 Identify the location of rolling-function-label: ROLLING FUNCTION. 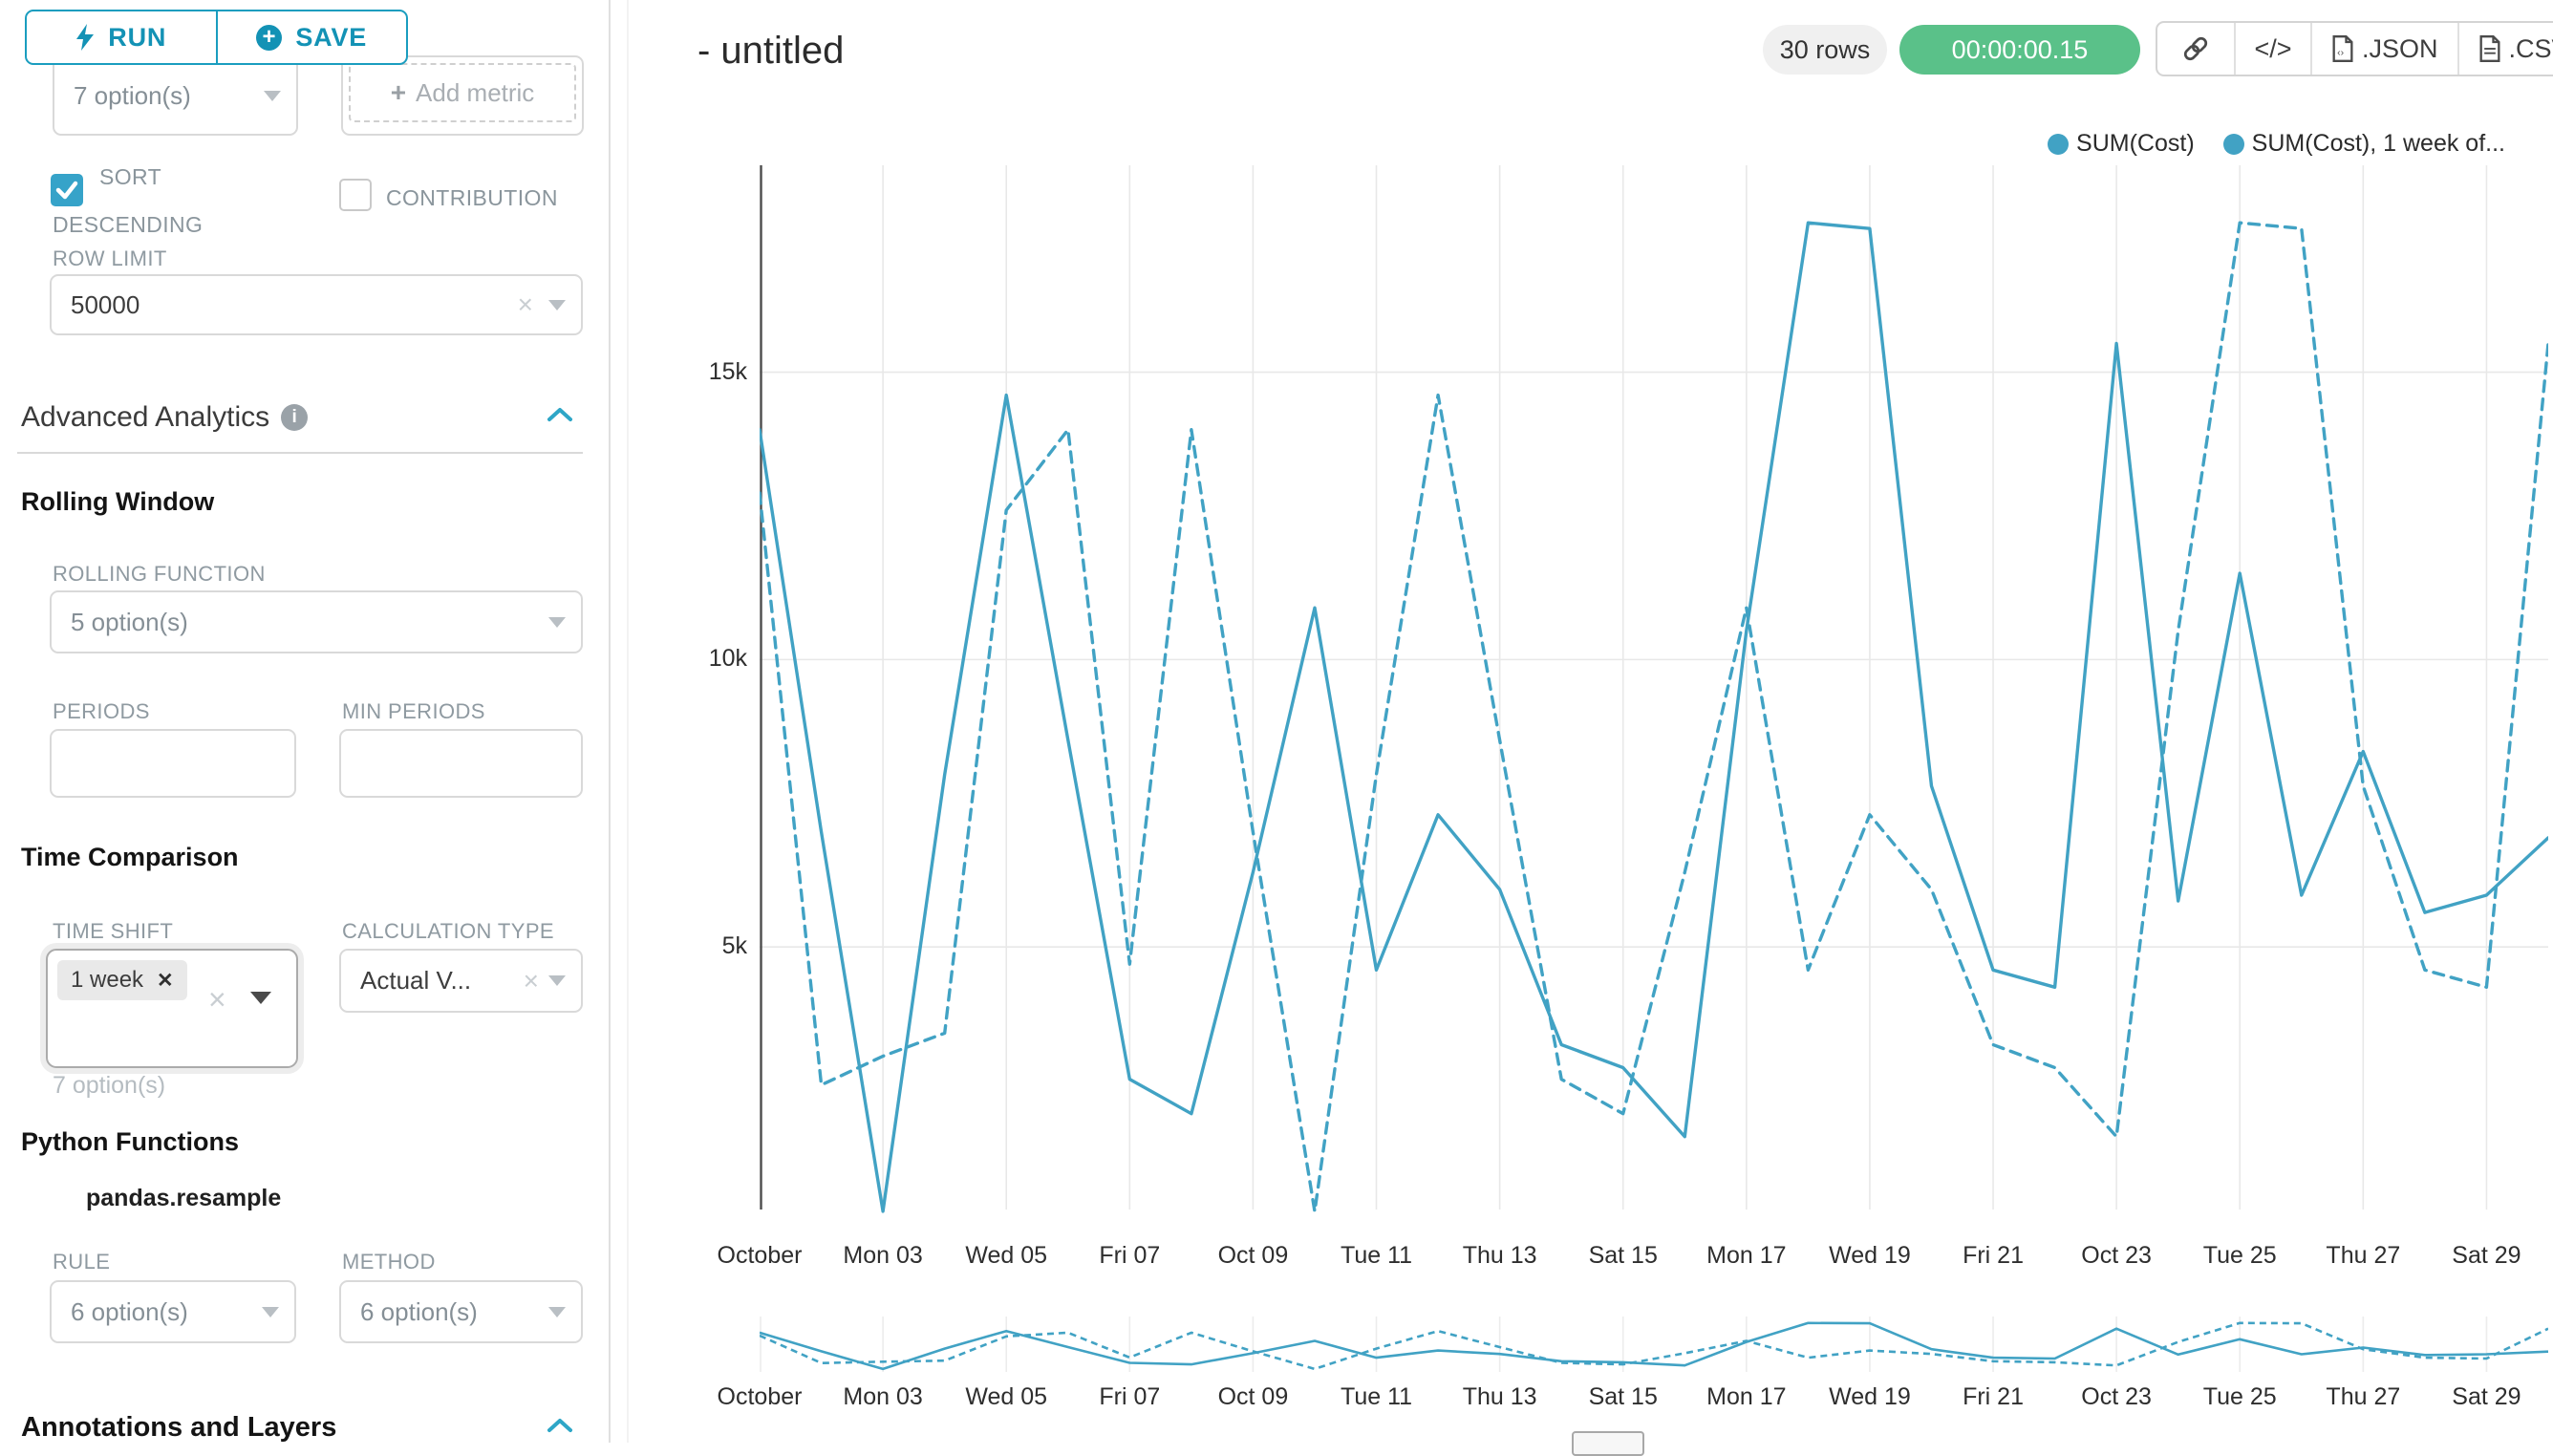
(159, 574).